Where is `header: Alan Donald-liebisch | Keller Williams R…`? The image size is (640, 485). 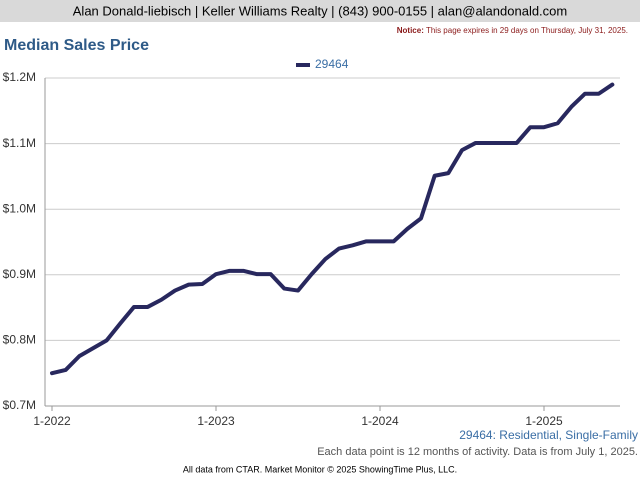
header: Alan Donald-liebisch | Keller Williams R… is located at coordinates (320, 10).